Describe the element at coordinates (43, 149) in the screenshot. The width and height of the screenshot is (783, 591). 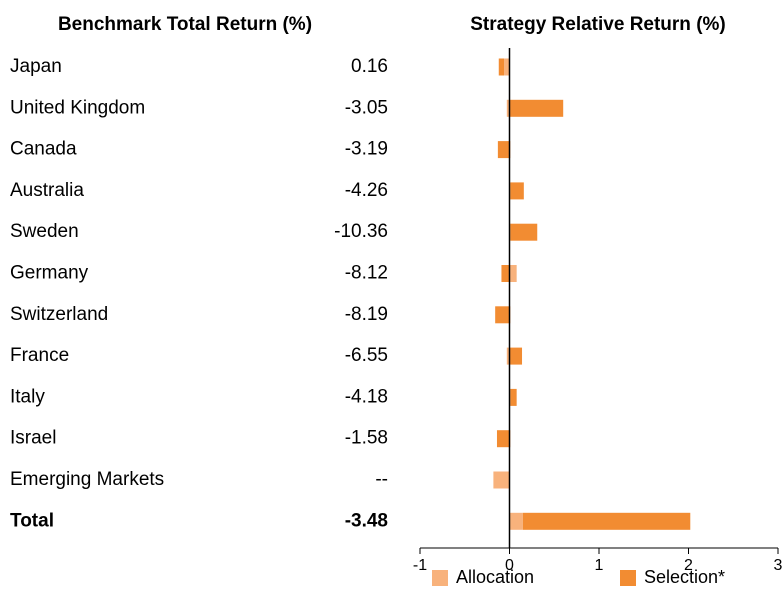
I see `row-label: Canada` at that location.